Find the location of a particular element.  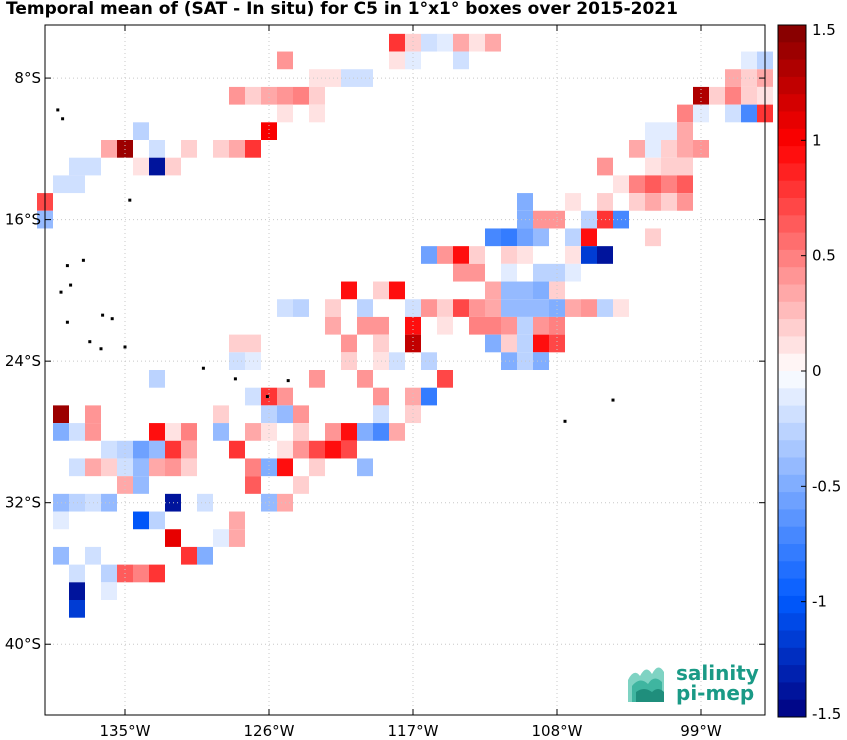

x-tick-label: 108°W is located at coordinates (557, 731).